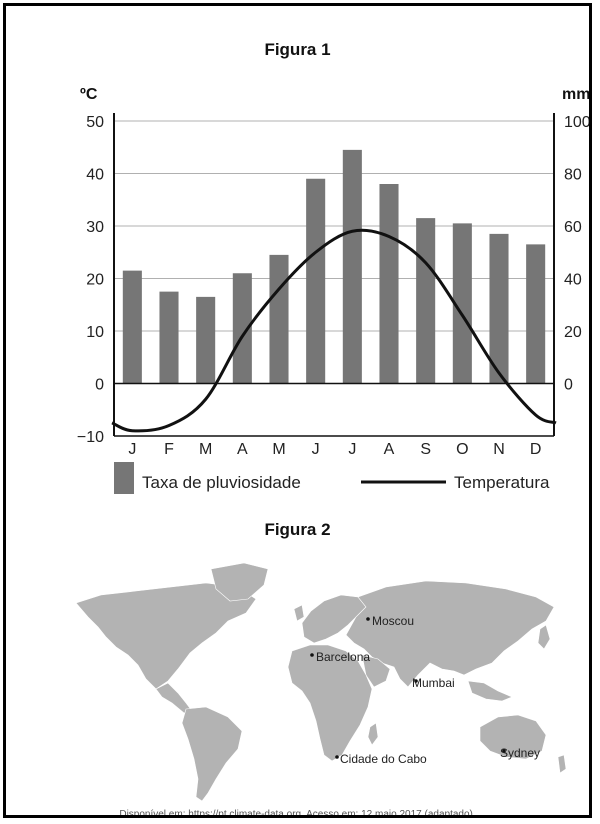 This screenshot has height=824, width=600. Describe the element at coordinates (166, 636) in the screenshot. I see `north-america-shape` at that location.